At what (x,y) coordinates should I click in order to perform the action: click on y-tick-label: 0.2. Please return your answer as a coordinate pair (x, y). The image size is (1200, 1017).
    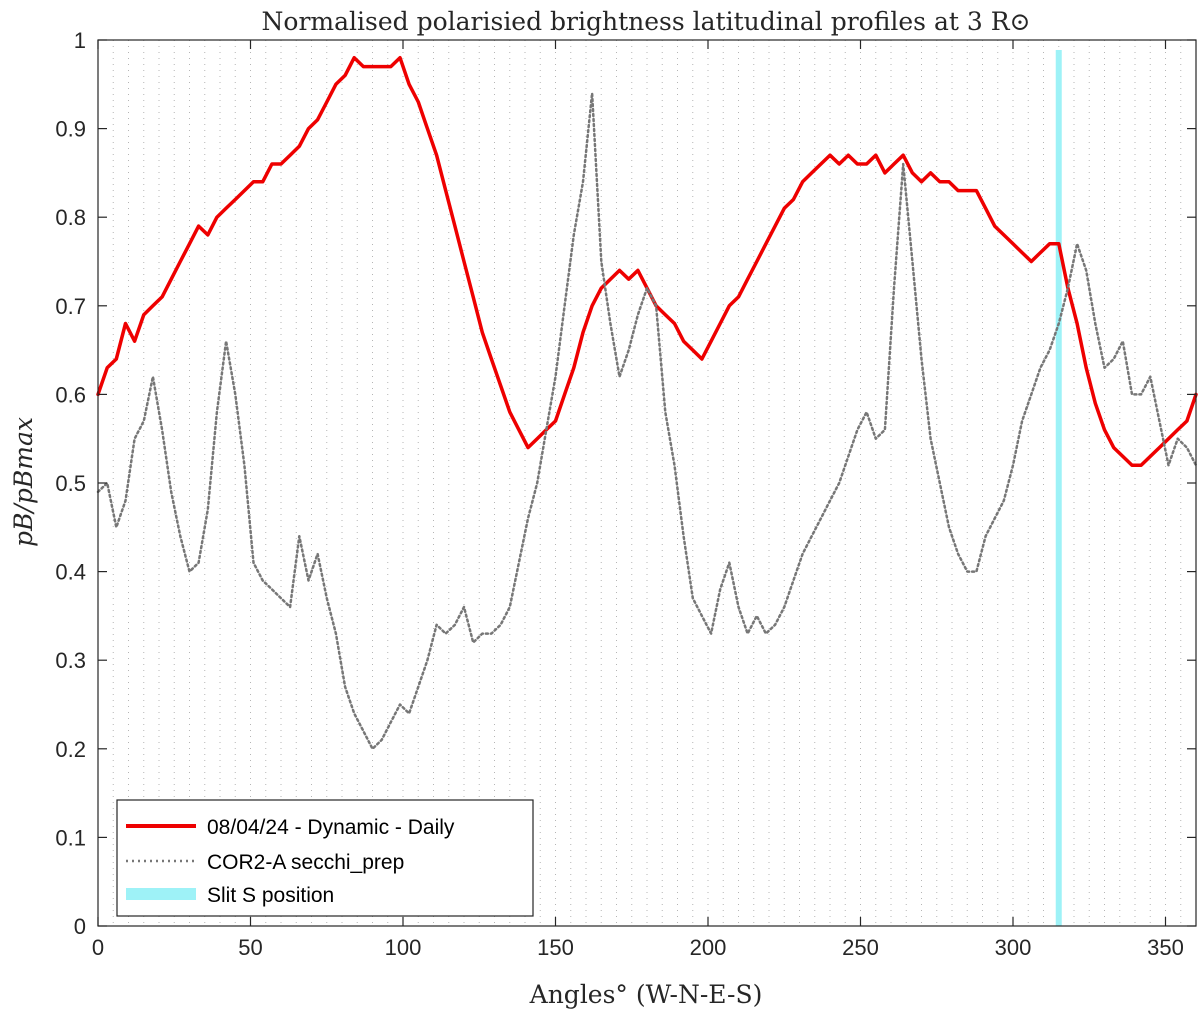
    Looking at the image, I should click on (70, 749).